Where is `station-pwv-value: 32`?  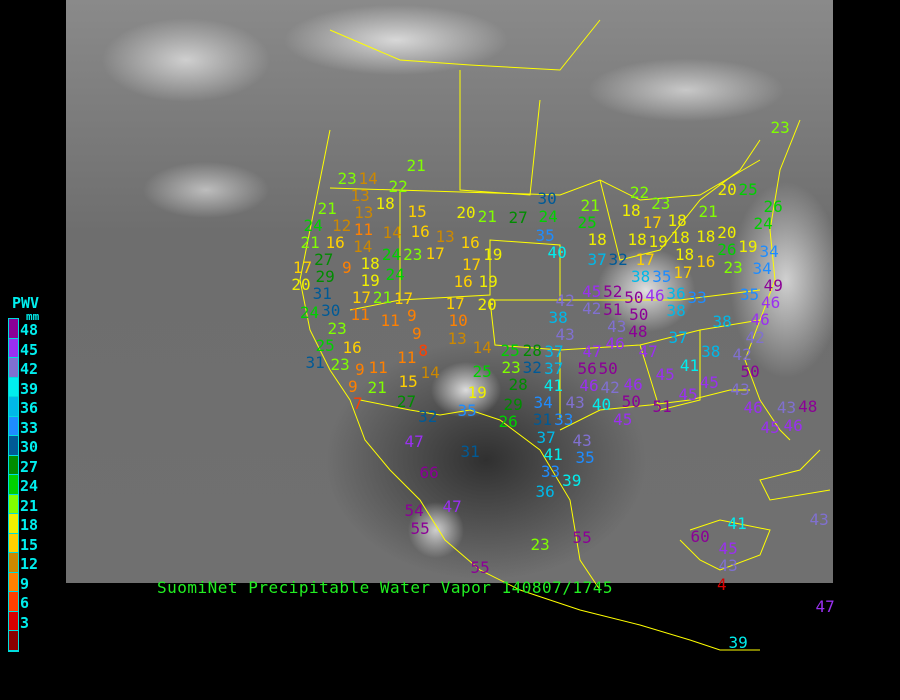
station-pwv-value: 32 is located at coordinates (428, 416).